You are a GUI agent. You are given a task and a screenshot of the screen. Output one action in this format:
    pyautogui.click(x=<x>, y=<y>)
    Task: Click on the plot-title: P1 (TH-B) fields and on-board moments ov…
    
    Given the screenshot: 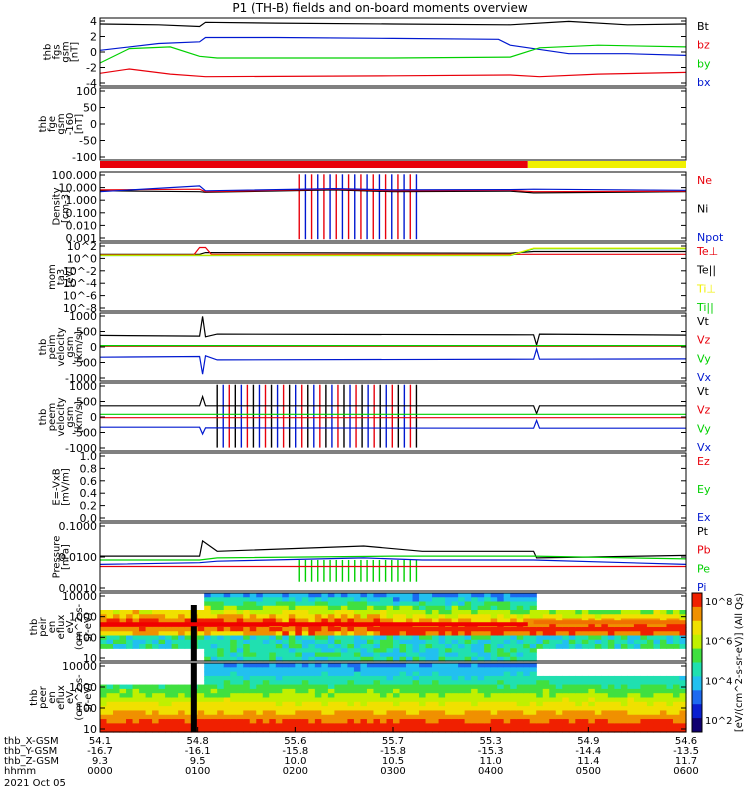 What is the action you would take?
    pyautogui.click(x=380, y=8)
    